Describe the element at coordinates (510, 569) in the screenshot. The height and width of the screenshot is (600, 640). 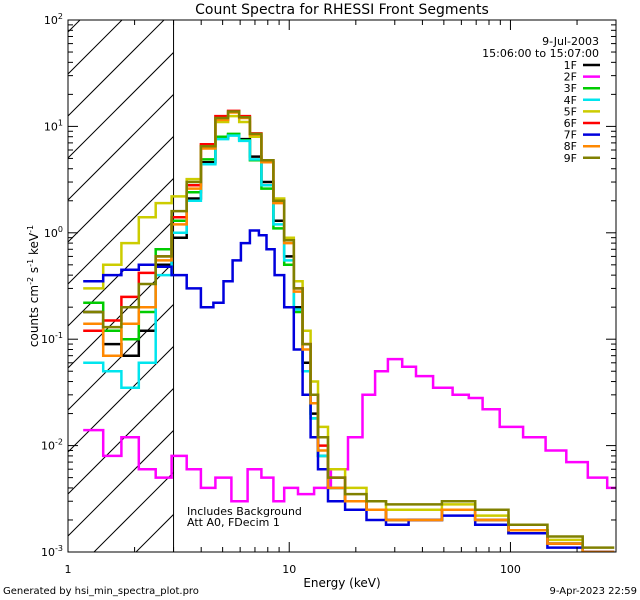
I see `x-tick-label: 100` at that location.